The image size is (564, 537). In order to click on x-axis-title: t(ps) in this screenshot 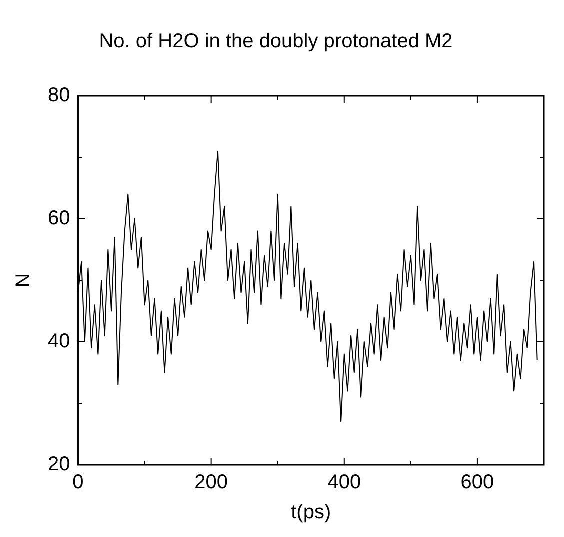, I will do `click(311, 513)`.